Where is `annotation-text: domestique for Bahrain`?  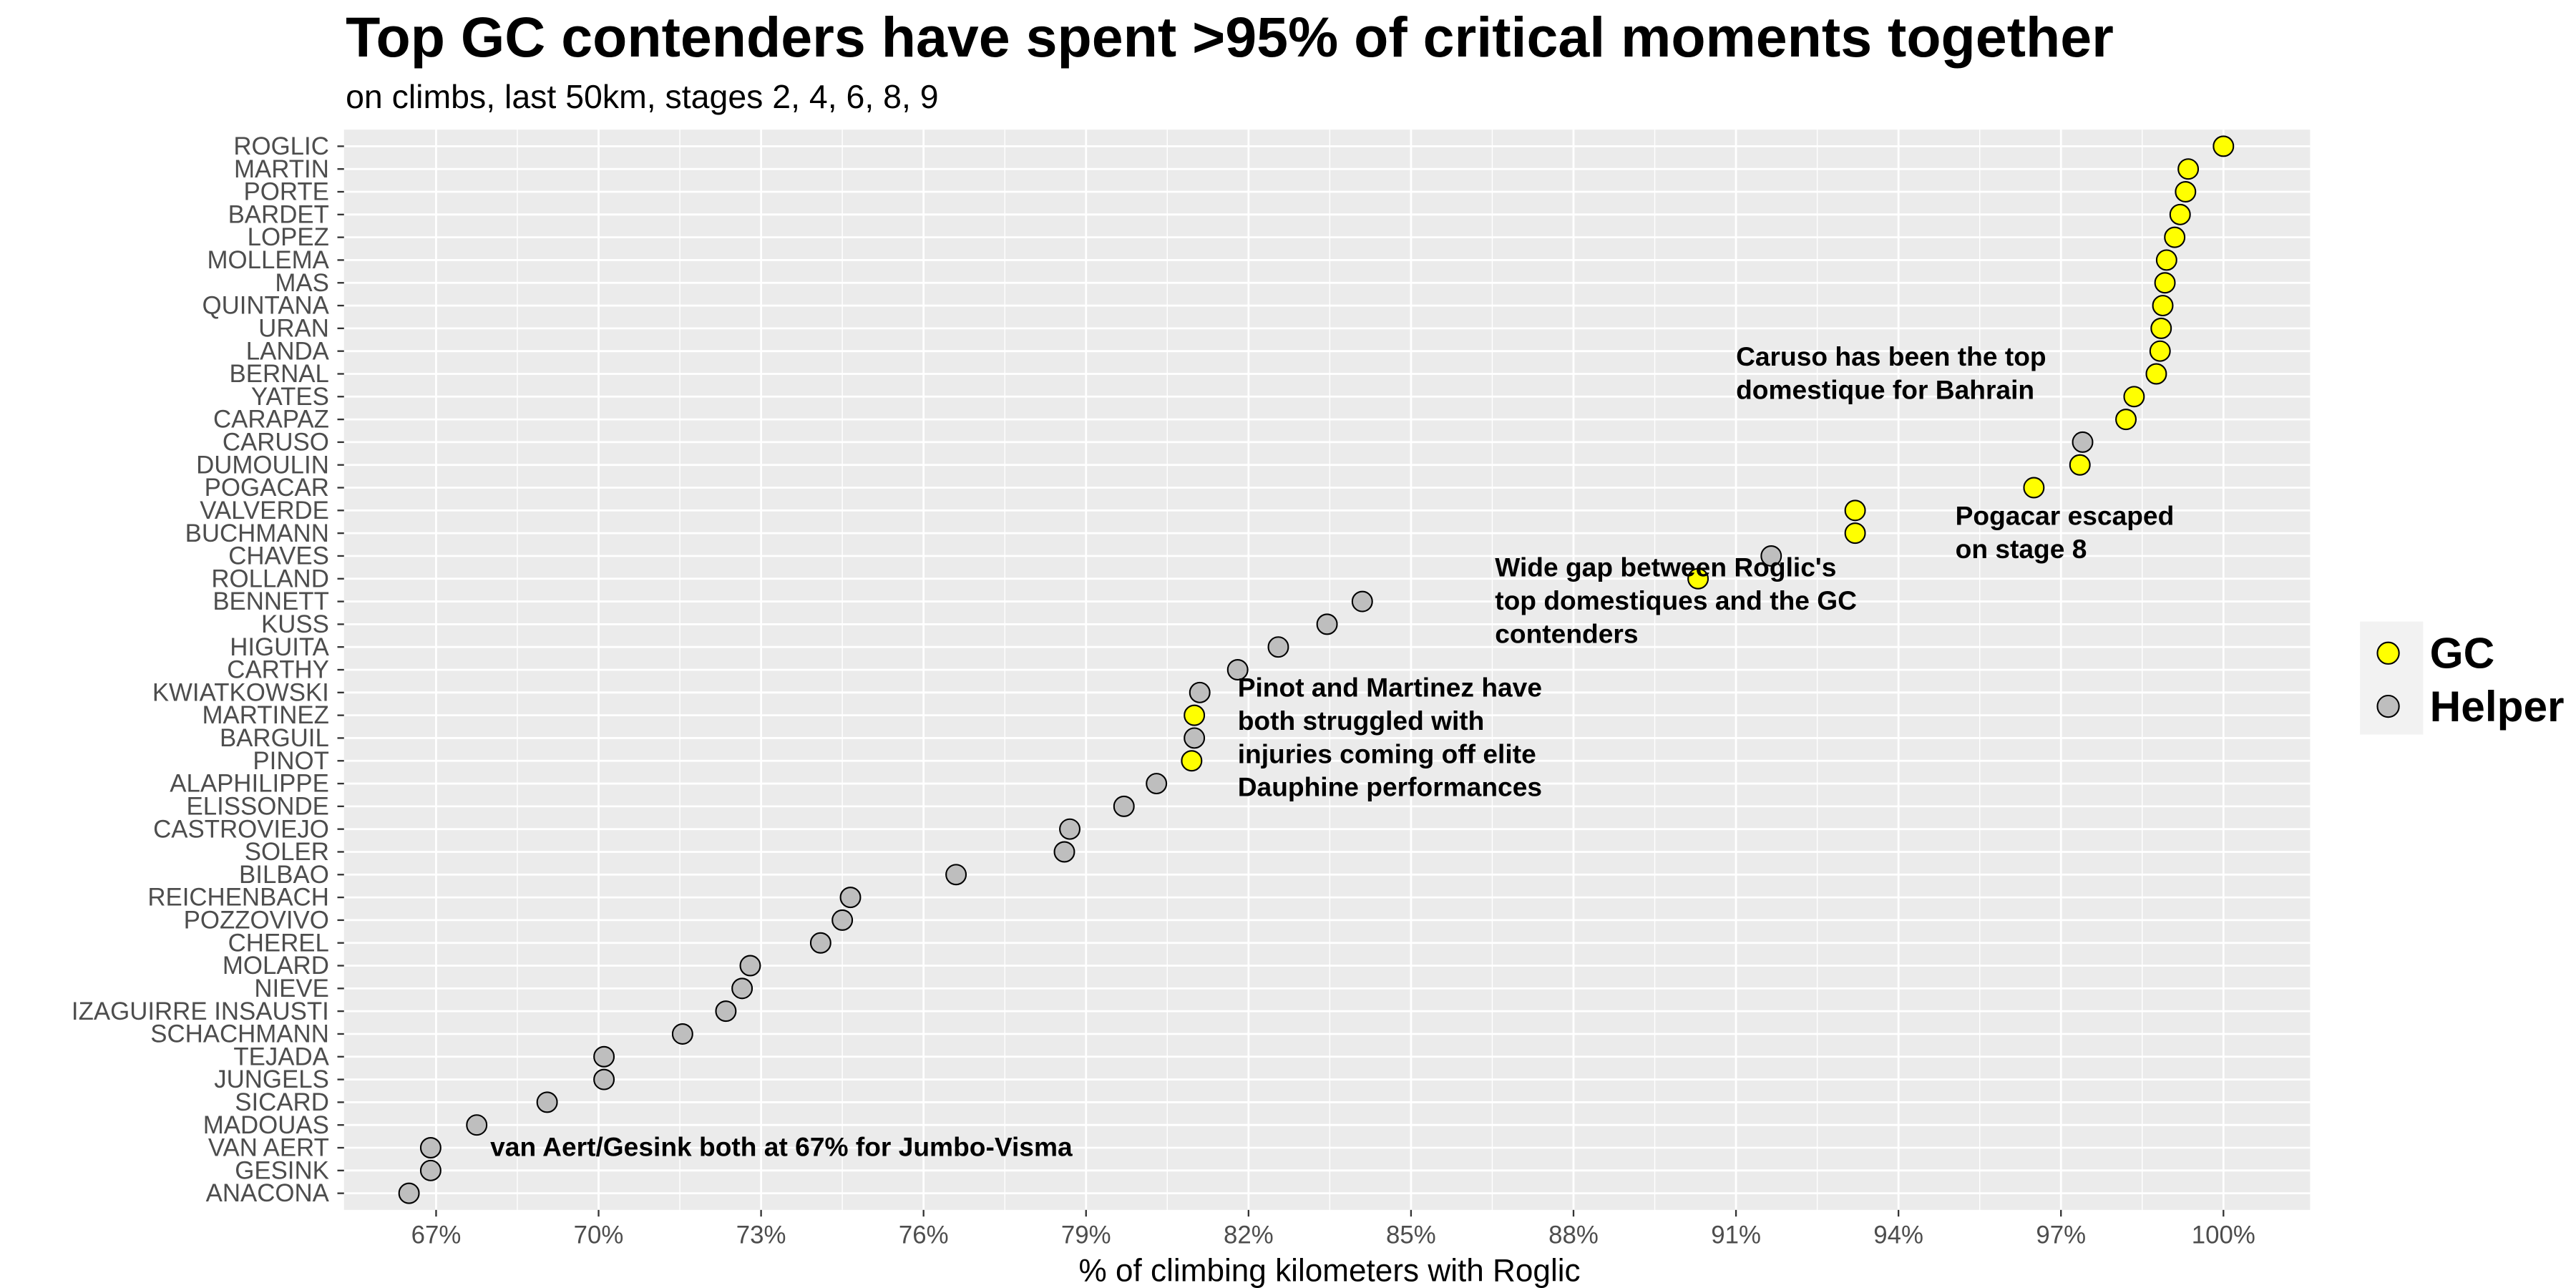 annotation-text: domestique for Bahrain is located at coordinates (1885, 389).